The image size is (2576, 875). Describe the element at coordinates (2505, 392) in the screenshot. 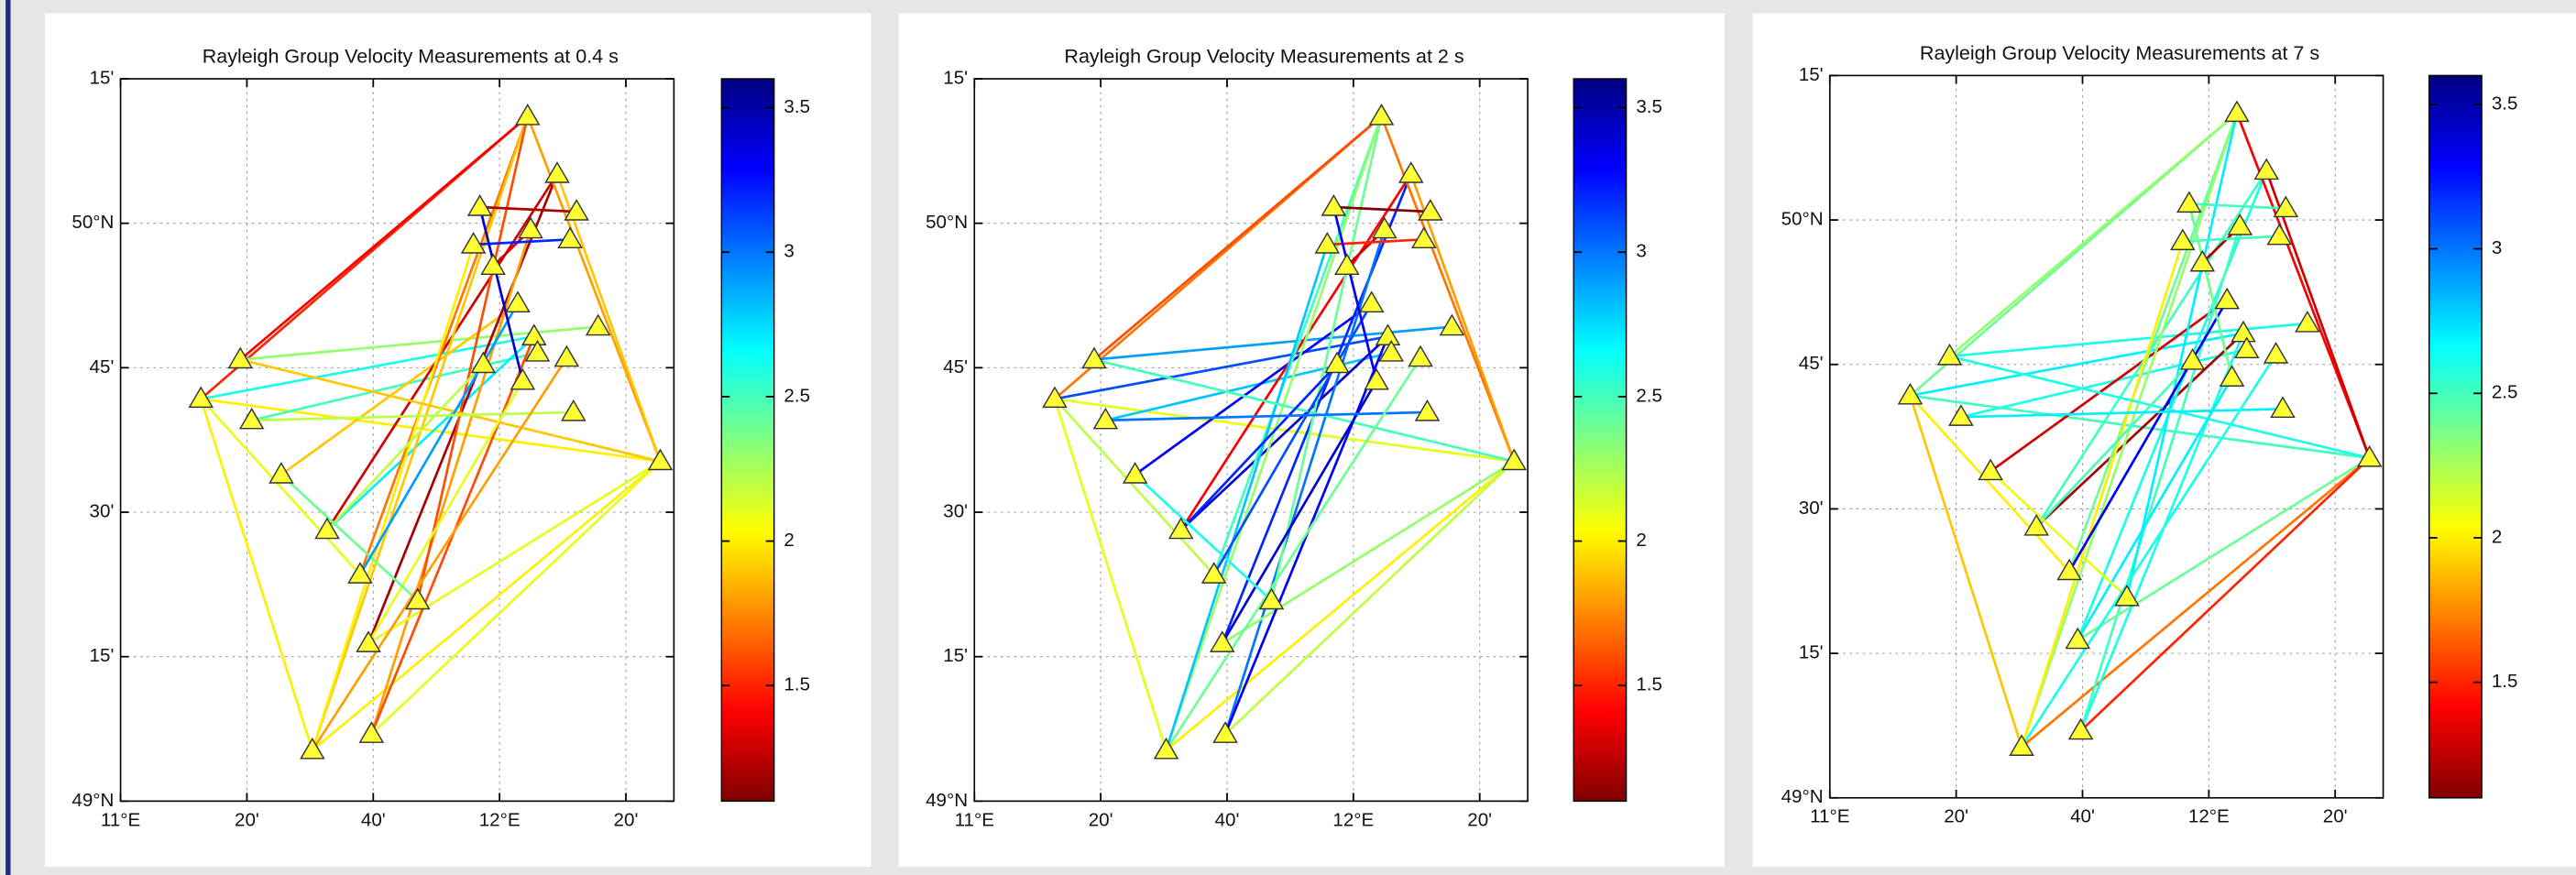

I see `colorbar-label: 2.5` at that location.